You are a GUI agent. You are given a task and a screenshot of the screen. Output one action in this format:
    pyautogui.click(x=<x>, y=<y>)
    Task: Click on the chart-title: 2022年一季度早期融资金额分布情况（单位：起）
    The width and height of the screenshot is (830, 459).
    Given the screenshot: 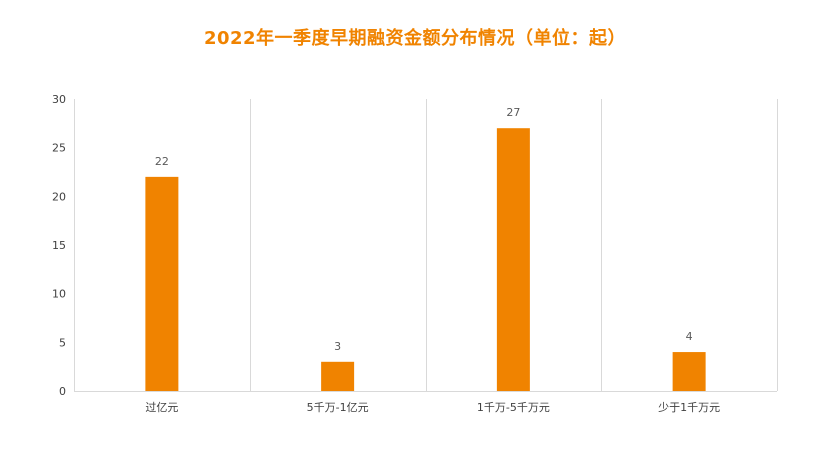 What is the action you would take?
    pyautogui.click(x=415, y=38)
    